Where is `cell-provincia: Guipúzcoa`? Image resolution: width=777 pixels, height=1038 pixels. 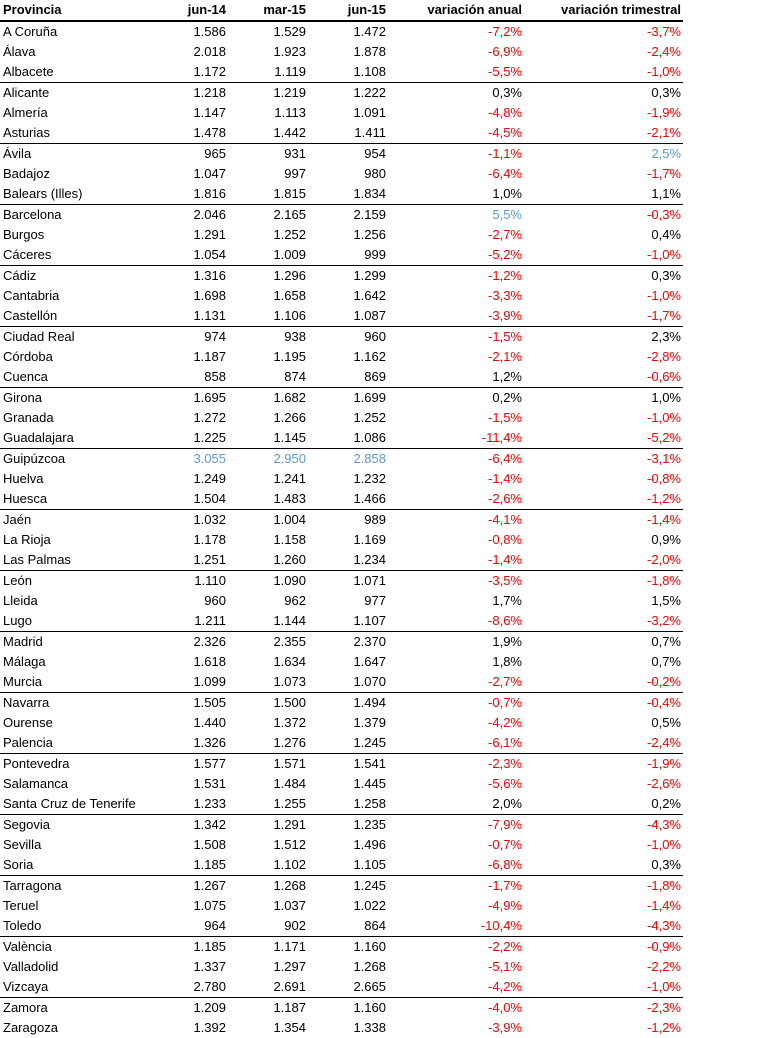 cell-provincia: Guipúzcoa is located at coordinates (34, 458).